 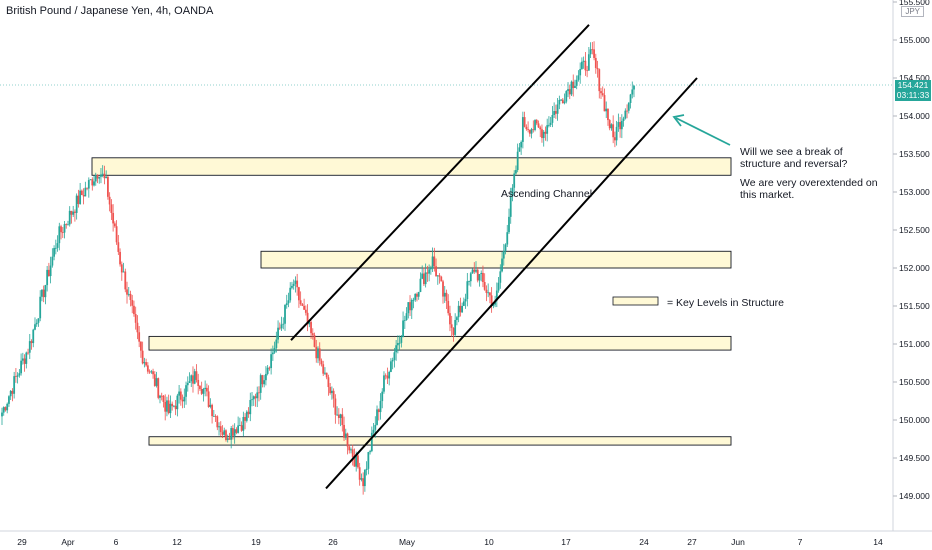 I want to click on y-tick-label: 153.000, so click(x=914, y=192).